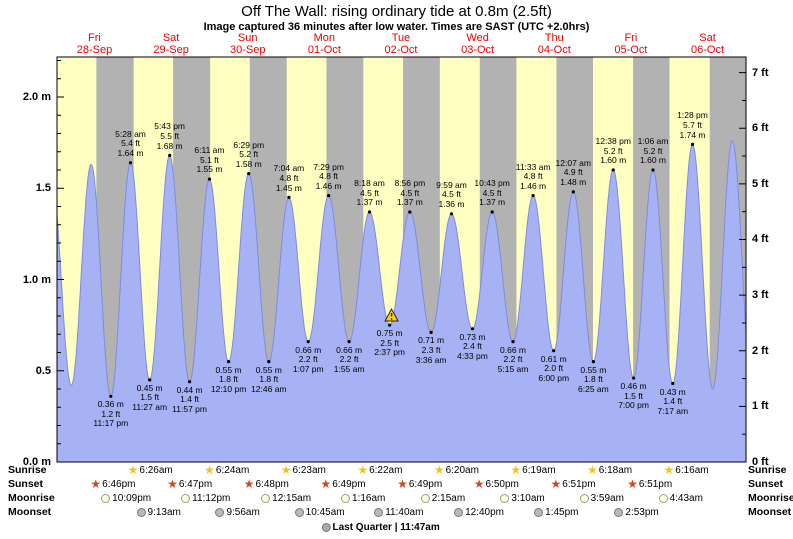  I want to click on astro-row-label-left-sunrise: Sunrise, so click(27, 470).